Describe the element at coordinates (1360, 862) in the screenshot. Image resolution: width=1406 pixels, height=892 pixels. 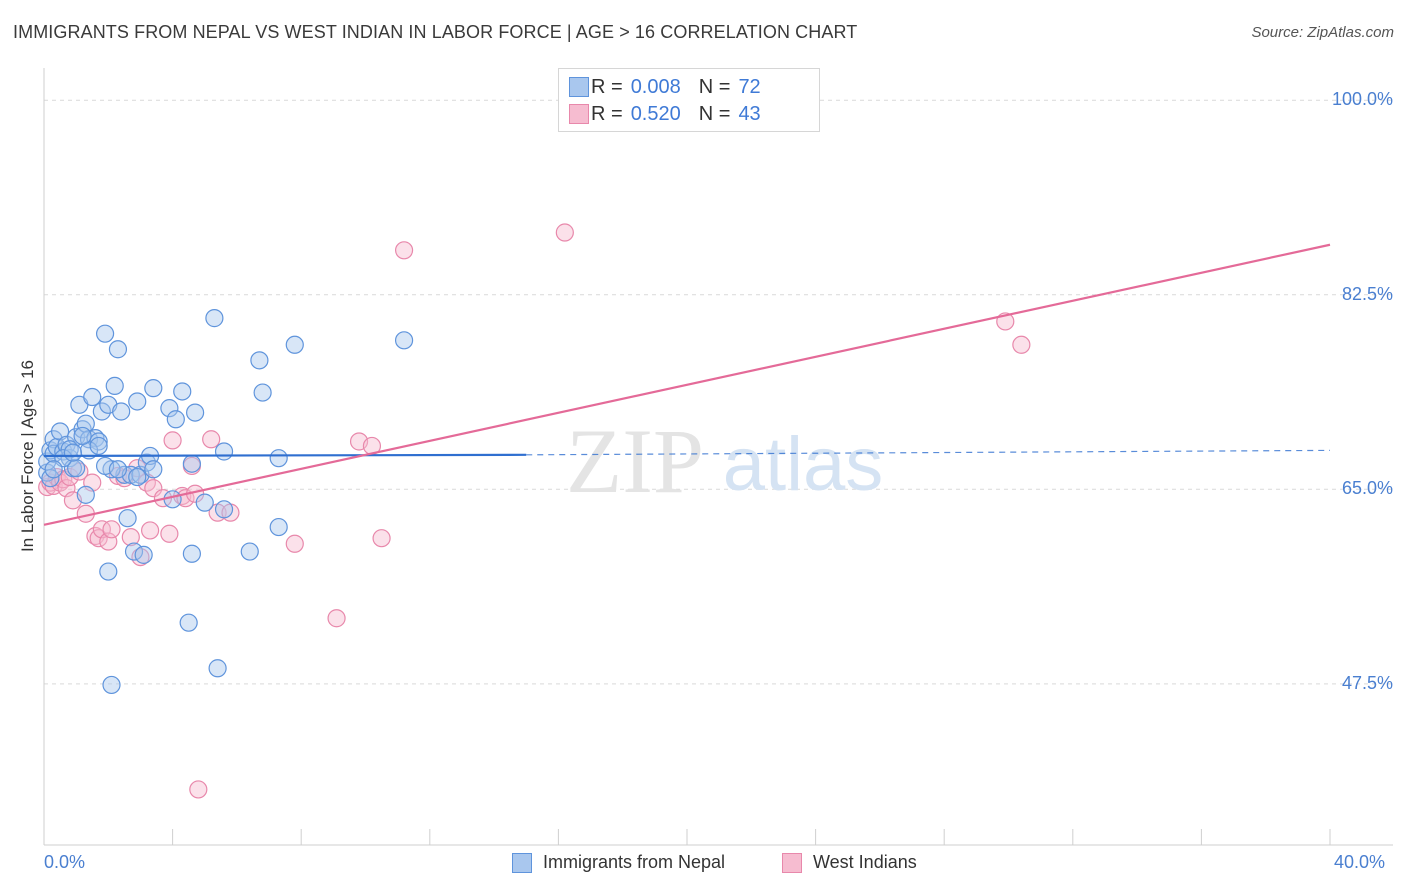
I see `x-tick-label-max: 40.0%` at that location.